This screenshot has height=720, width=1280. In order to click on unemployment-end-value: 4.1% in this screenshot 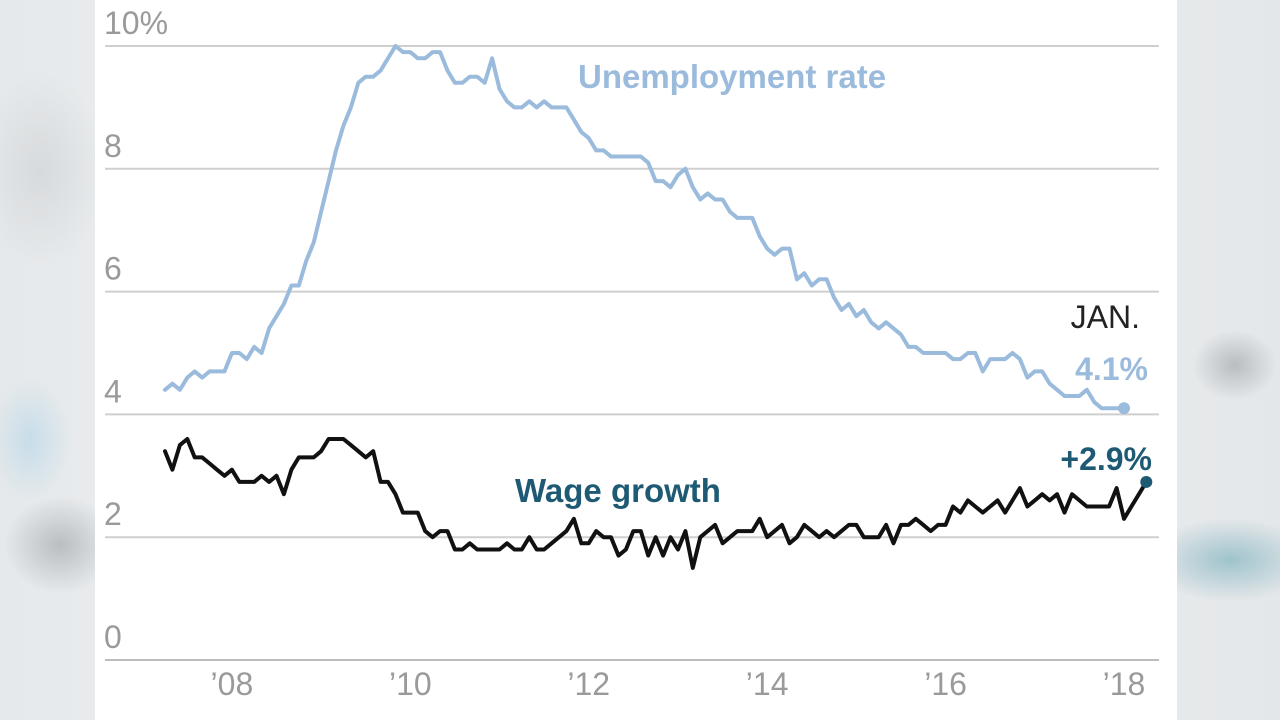, I will do `click(1111, 369)`.